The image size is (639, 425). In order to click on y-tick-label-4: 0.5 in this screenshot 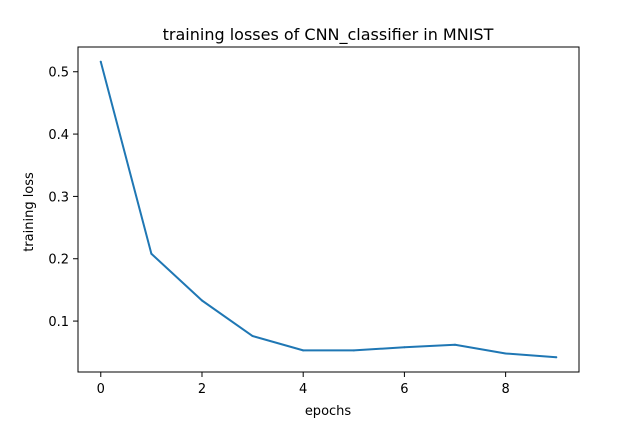, I will do `click(58, 73)`.